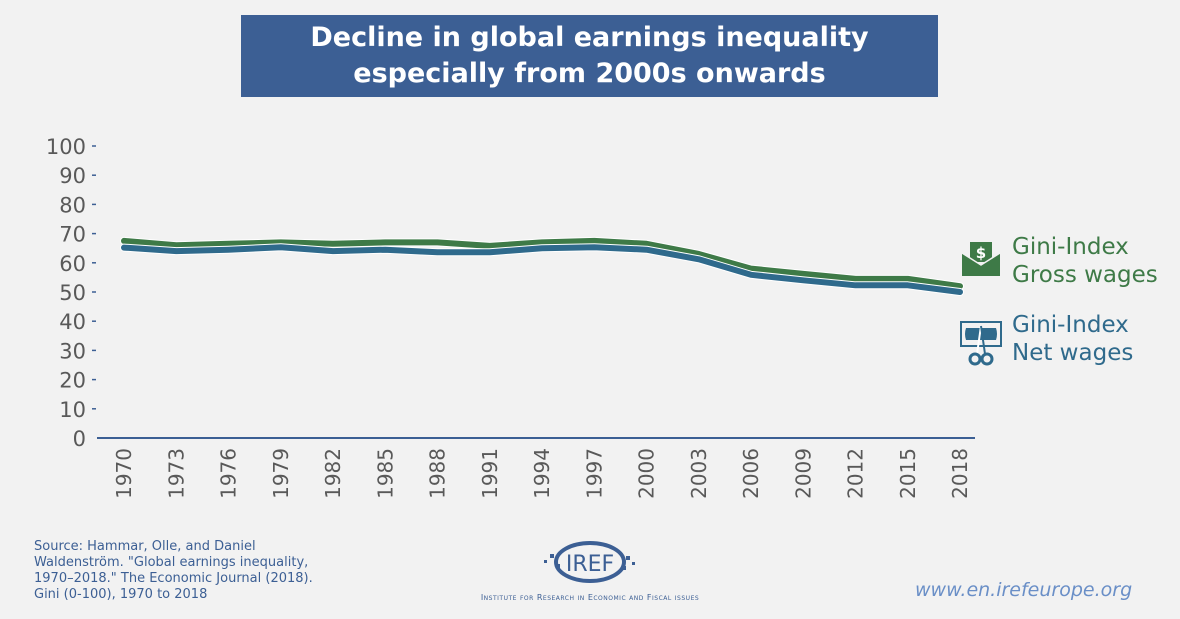 The width and height of the screenshot is (1180, 619). What do you see at coordinates (66, 147) in the screenshot?
I see `y-tick-label: 100` at bounding box center [66, 147].